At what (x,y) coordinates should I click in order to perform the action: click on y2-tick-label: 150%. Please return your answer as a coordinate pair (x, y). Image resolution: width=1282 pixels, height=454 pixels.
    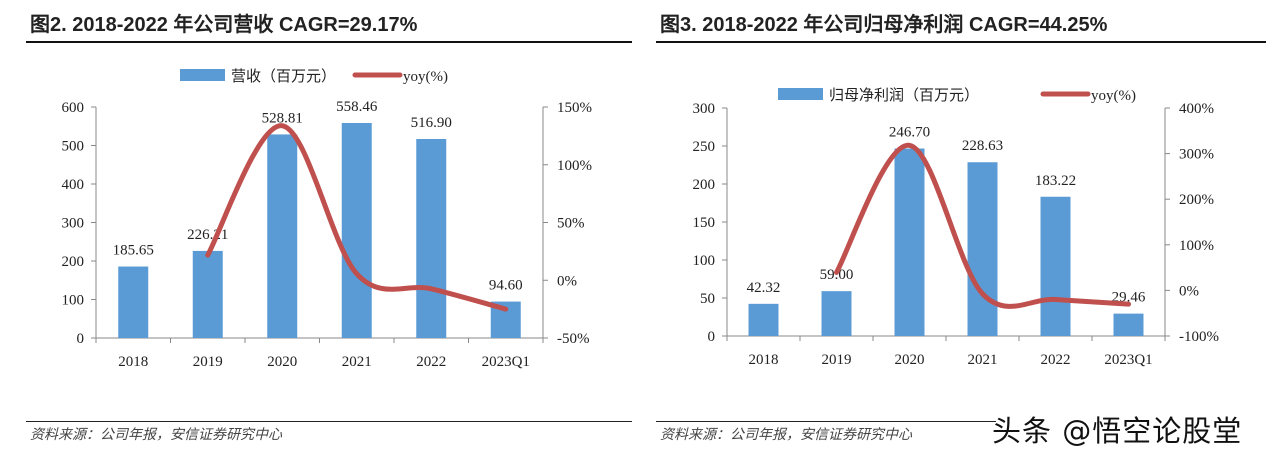
    Looking at the image, I should click on (574, 108).